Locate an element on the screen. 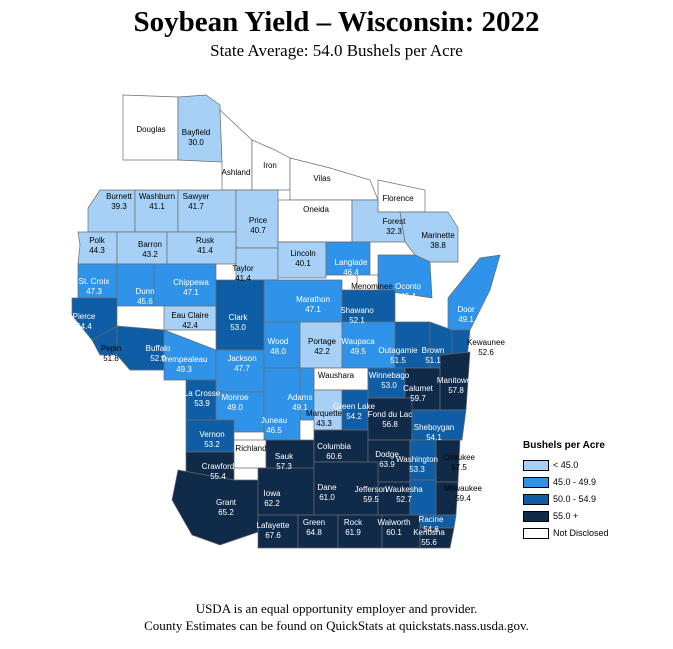 The height and width of the screenshot is (649, 673). county-label-chippewa: Chippewa 47.1 is located at coordinates (191, 287).